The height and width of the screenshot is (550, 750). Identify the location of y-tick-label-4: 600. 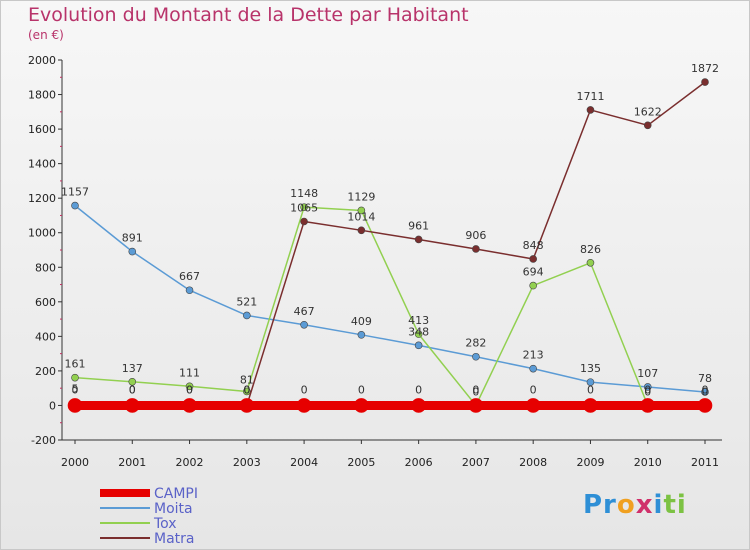
(45, 302).